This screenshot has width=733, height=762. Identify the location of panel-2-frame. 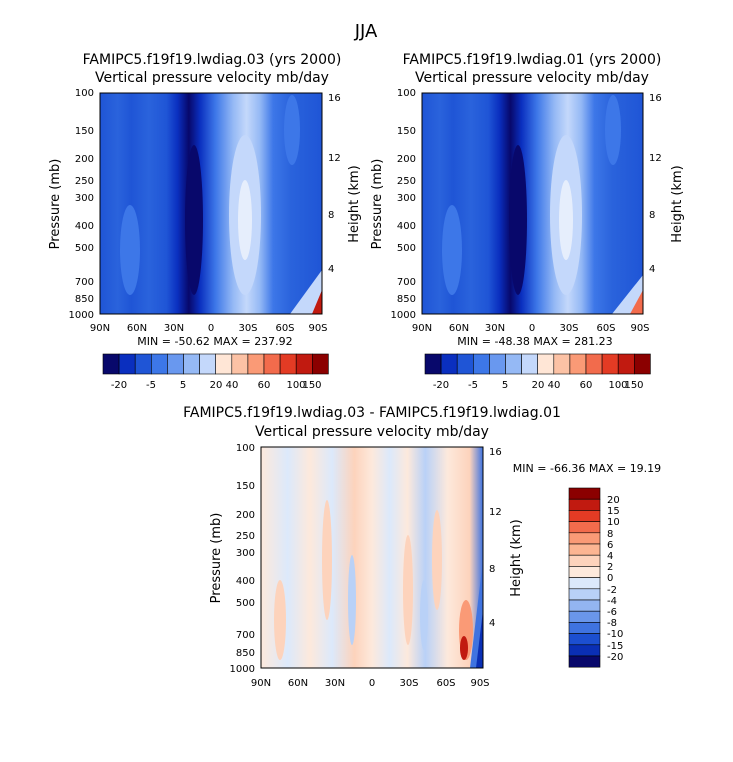
(532, 203).